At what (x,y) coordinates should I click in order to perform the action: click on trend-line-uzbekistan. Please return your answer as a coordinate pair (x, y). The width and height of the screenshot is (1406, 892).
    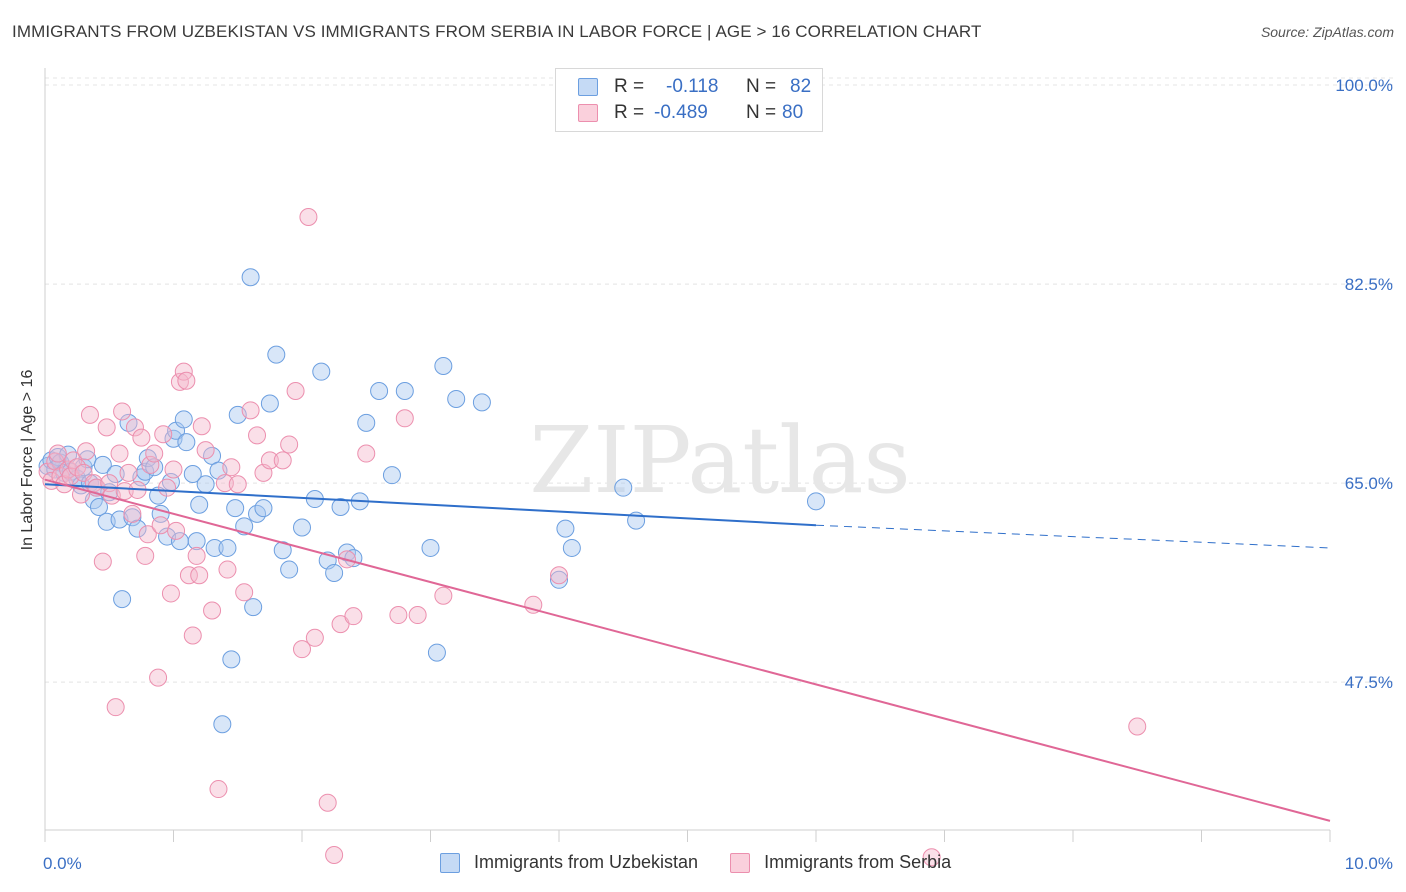
    Looking at the image, I should click on (430, 505).